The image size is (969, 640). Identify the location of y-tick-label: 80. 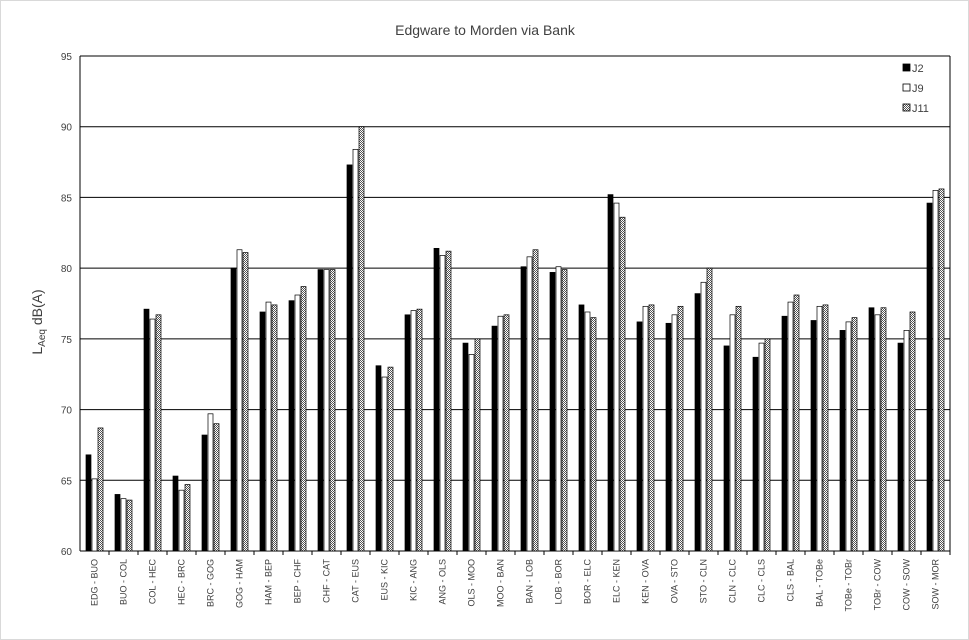
(67, 269).